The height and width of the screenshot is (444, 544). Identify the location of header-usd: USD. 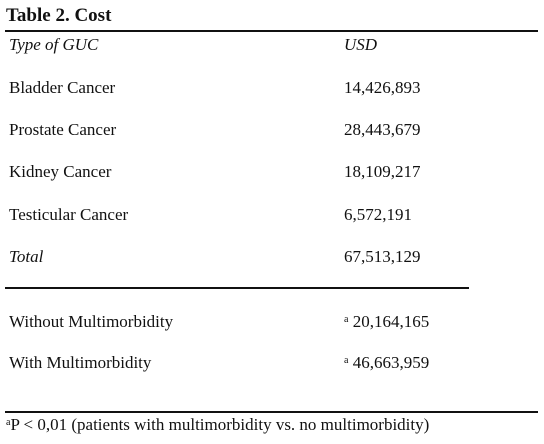
(361, 44).